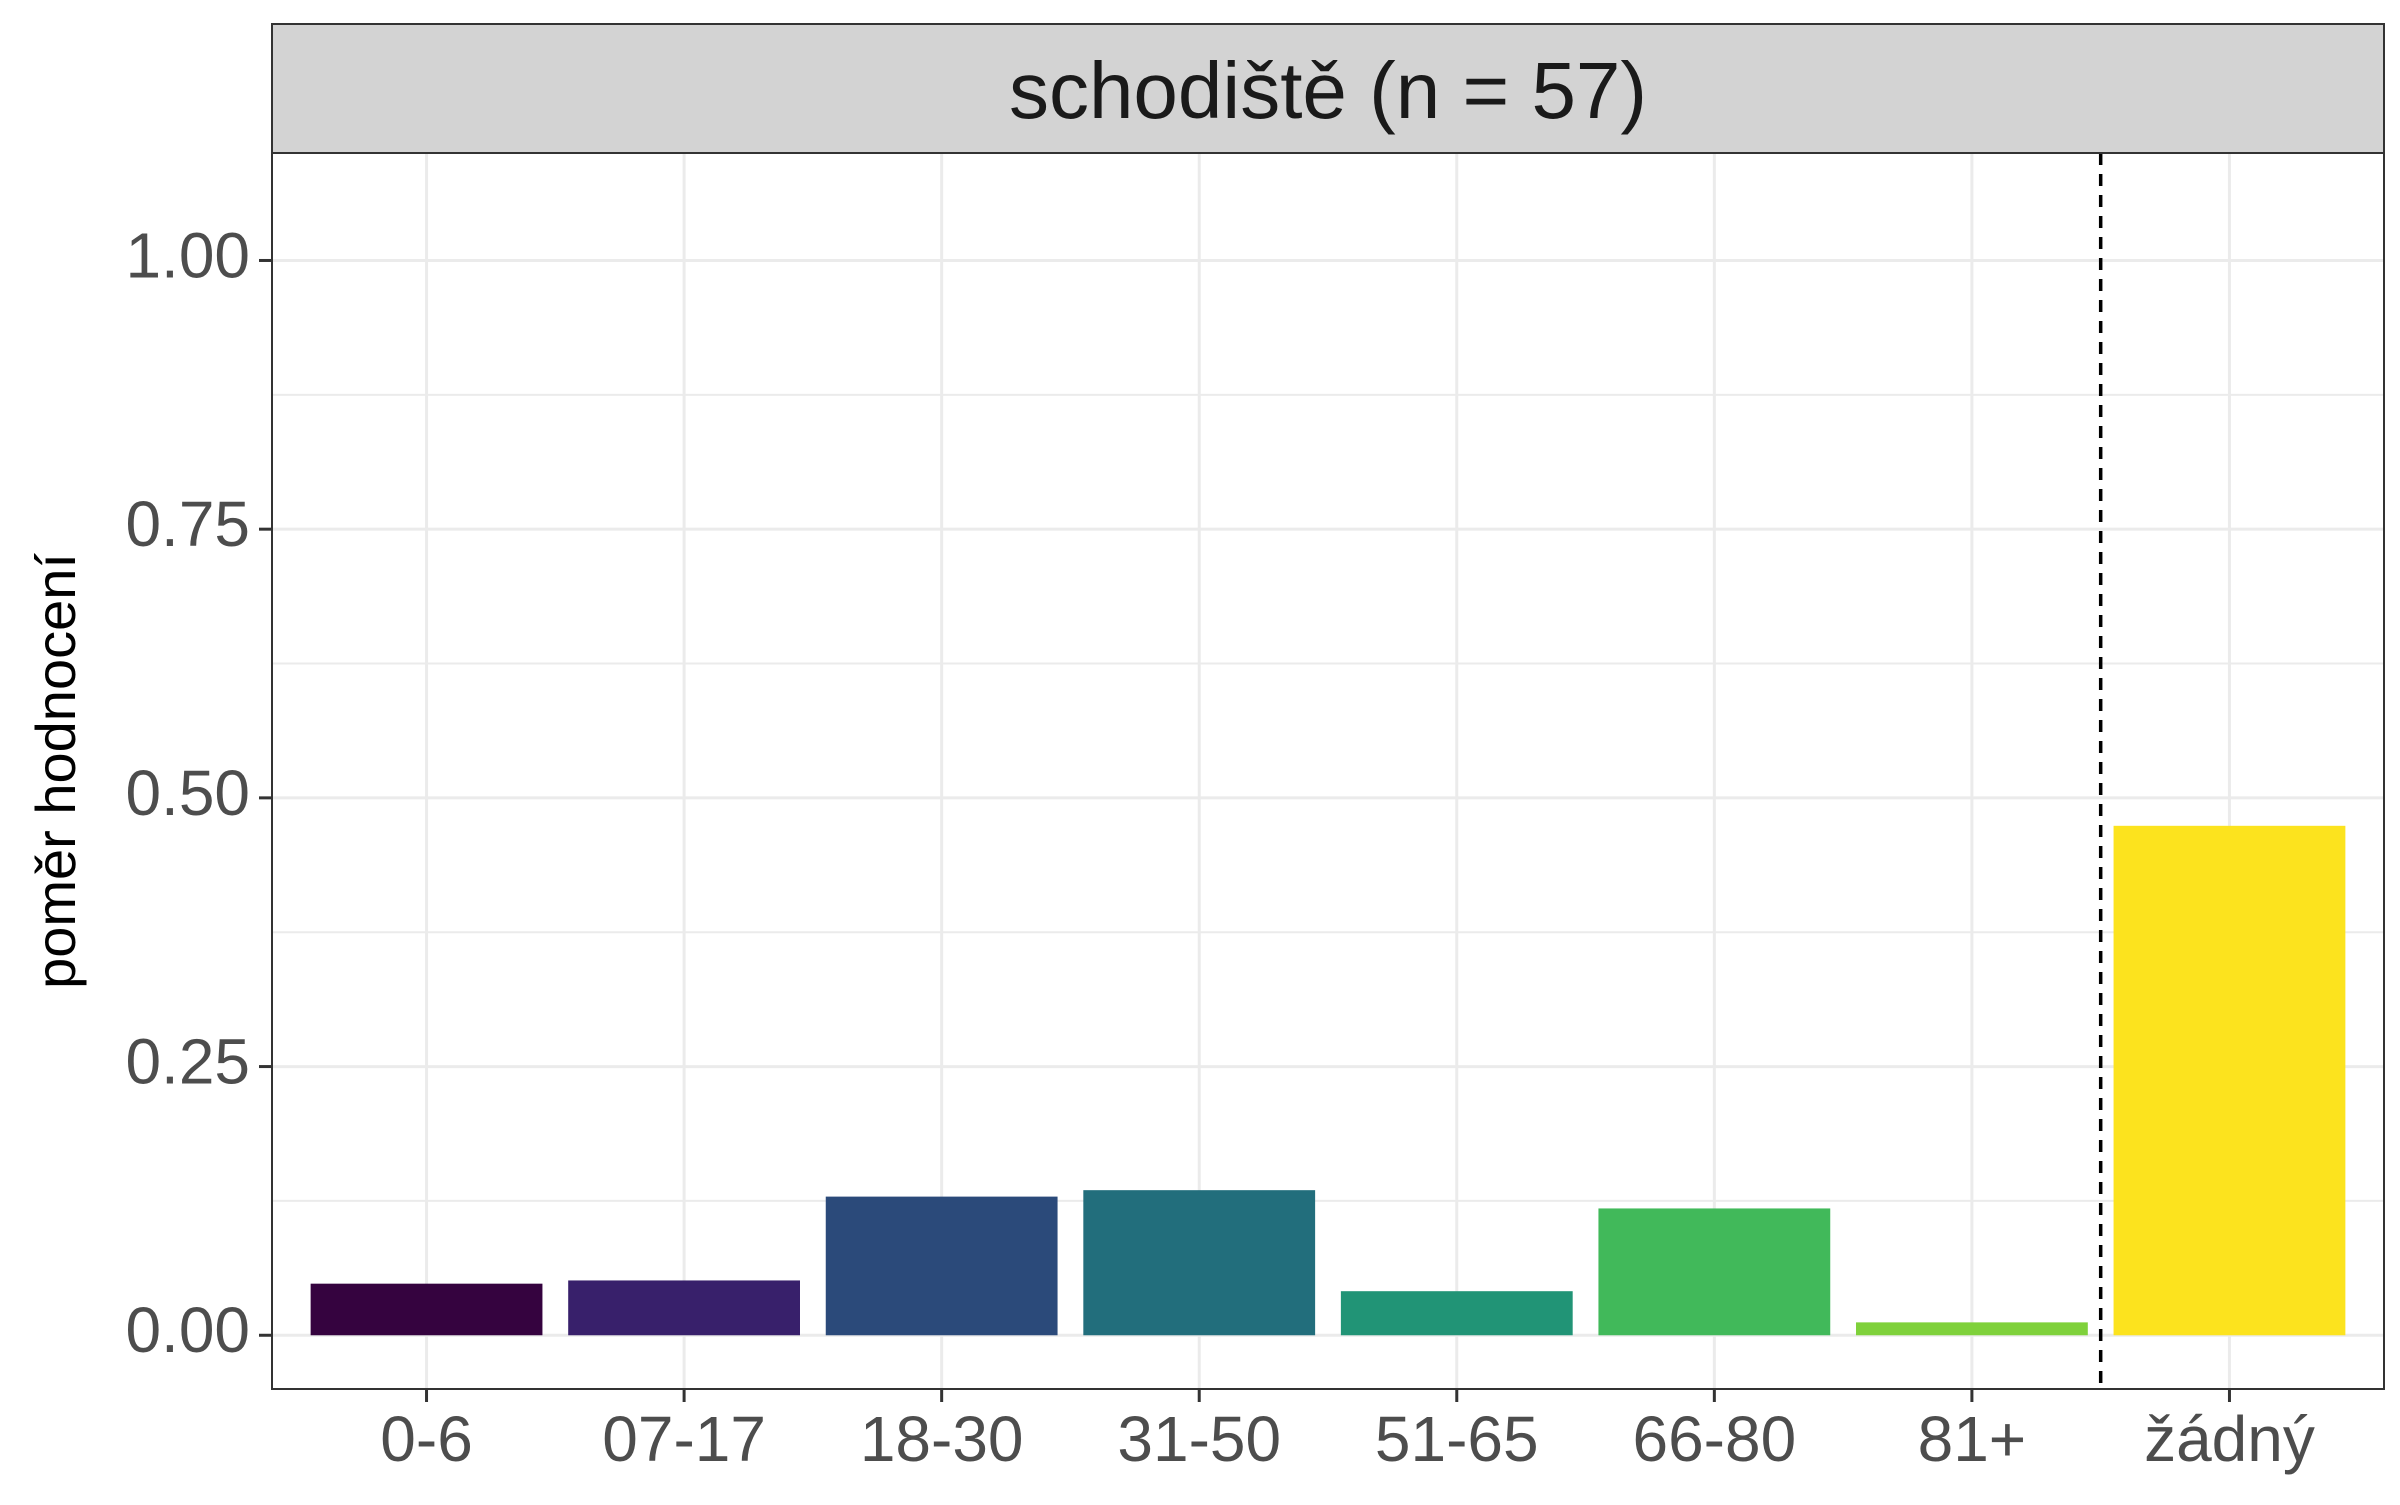  What do you see at coordinates (187, 793) in the screenshot?
I see `y-tick-label: 0.50` at bounding box center [187, 793].